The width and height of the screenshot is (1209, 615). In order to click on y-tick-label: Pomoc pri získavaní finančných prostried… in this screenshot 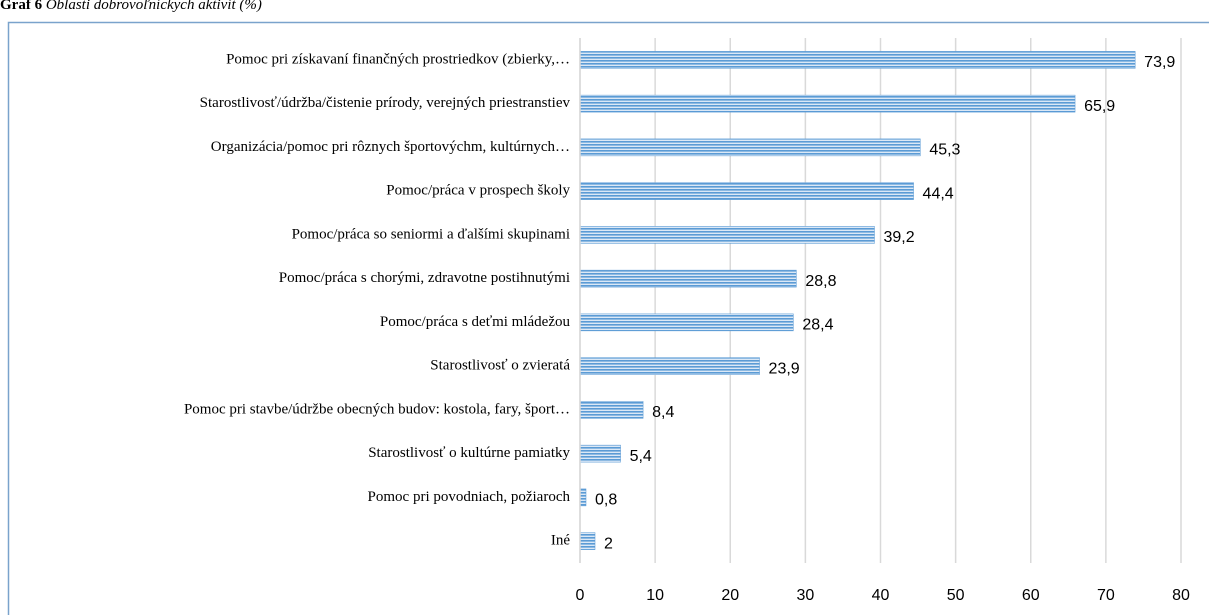, I will do `click(398, 59)`.